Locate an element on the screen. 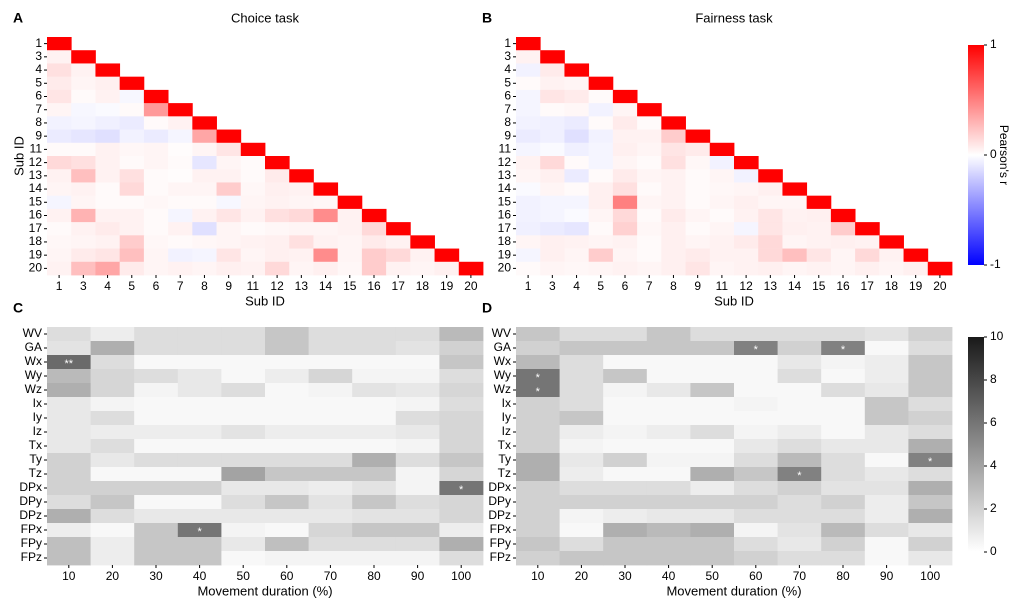  y-tick-label: 3 is located at coordinates (507, 56).